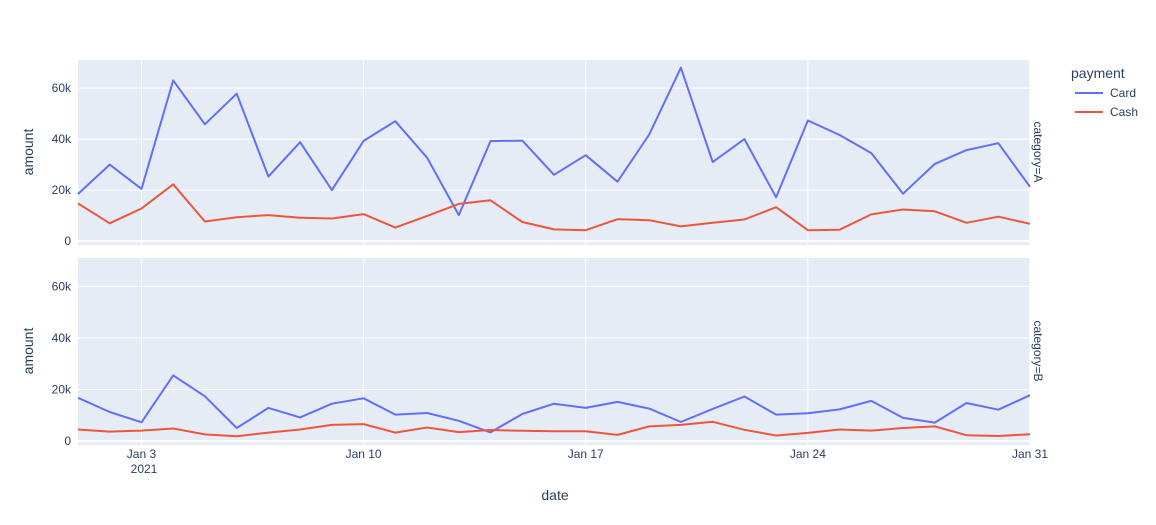  Describe the element at coordinates (62, 363) in the screenshot. I see `y-axis-b: 0 20k 40k 60k` at that location.